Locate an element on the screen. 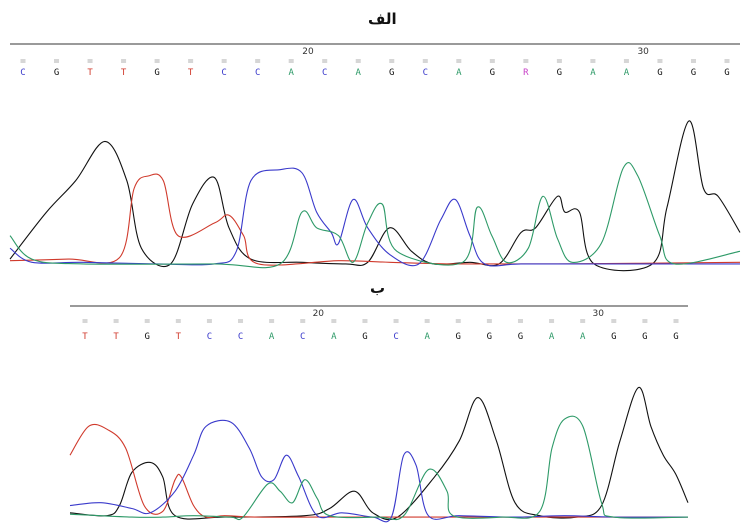 Image resolution: width=741 pixels, height=523 pixels. panel-a-label: الف is located at coordinates (382, 19).